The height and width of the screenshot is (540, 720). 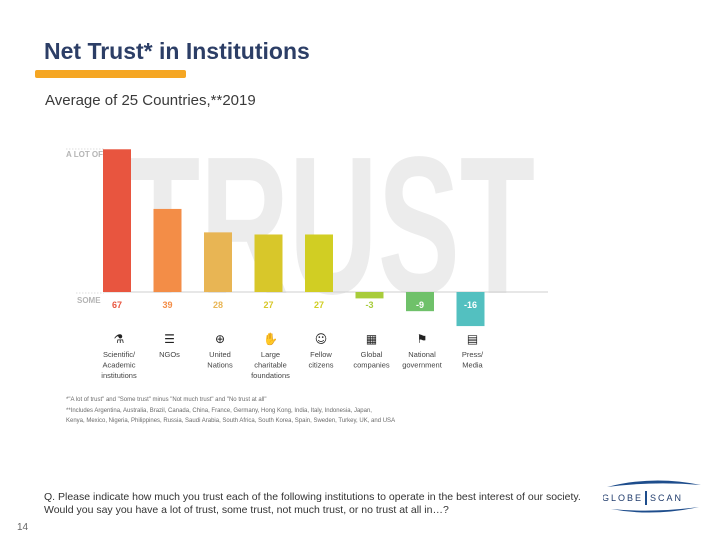 I want to click on category-label: Academic, so click(x=119, y=365).